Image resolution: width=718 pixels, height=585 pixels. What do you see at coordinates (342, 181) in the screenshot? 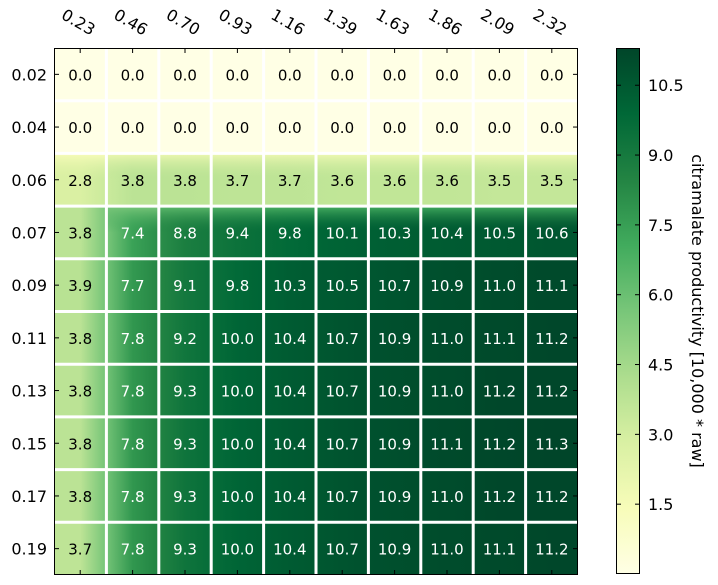
I see `cell-value-label: 3.6` at bounding box center [342, 181].